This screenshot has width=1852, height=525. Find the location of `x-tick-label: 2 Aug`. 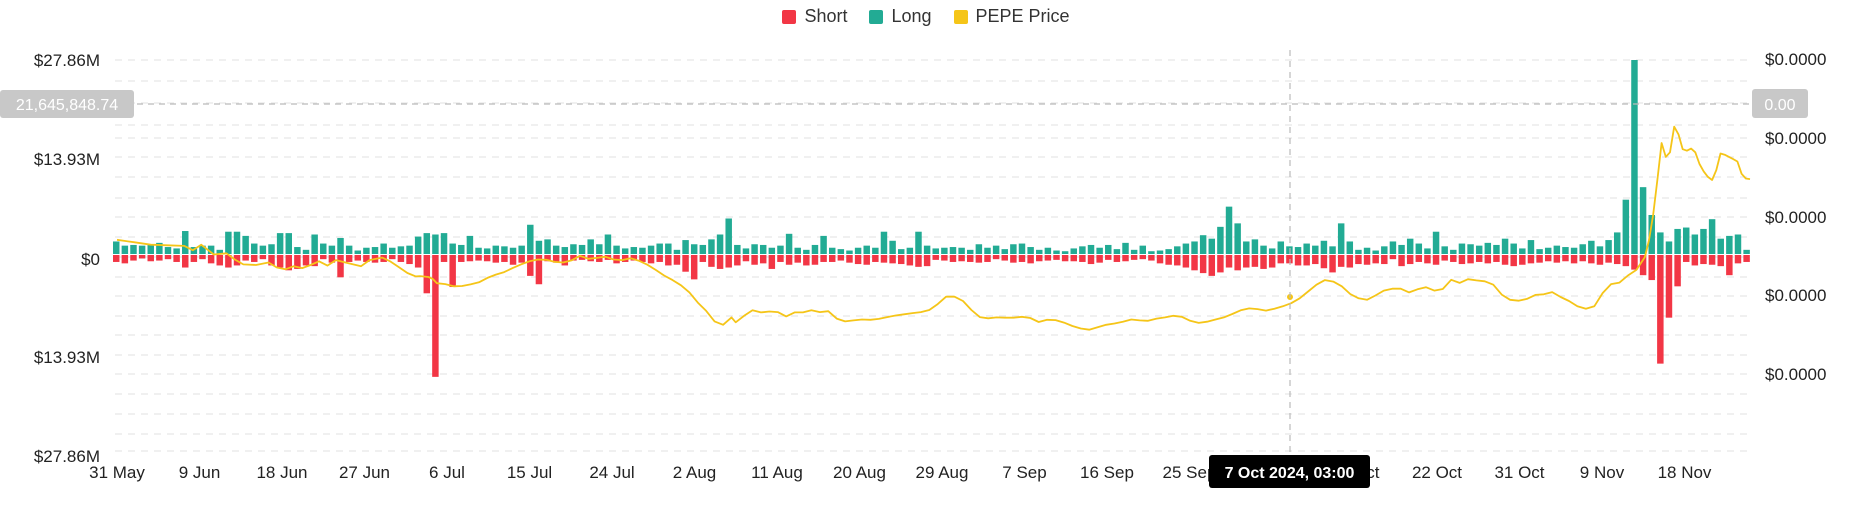

x-tick-label: 2 Aug is located at coordinates (695, 472).